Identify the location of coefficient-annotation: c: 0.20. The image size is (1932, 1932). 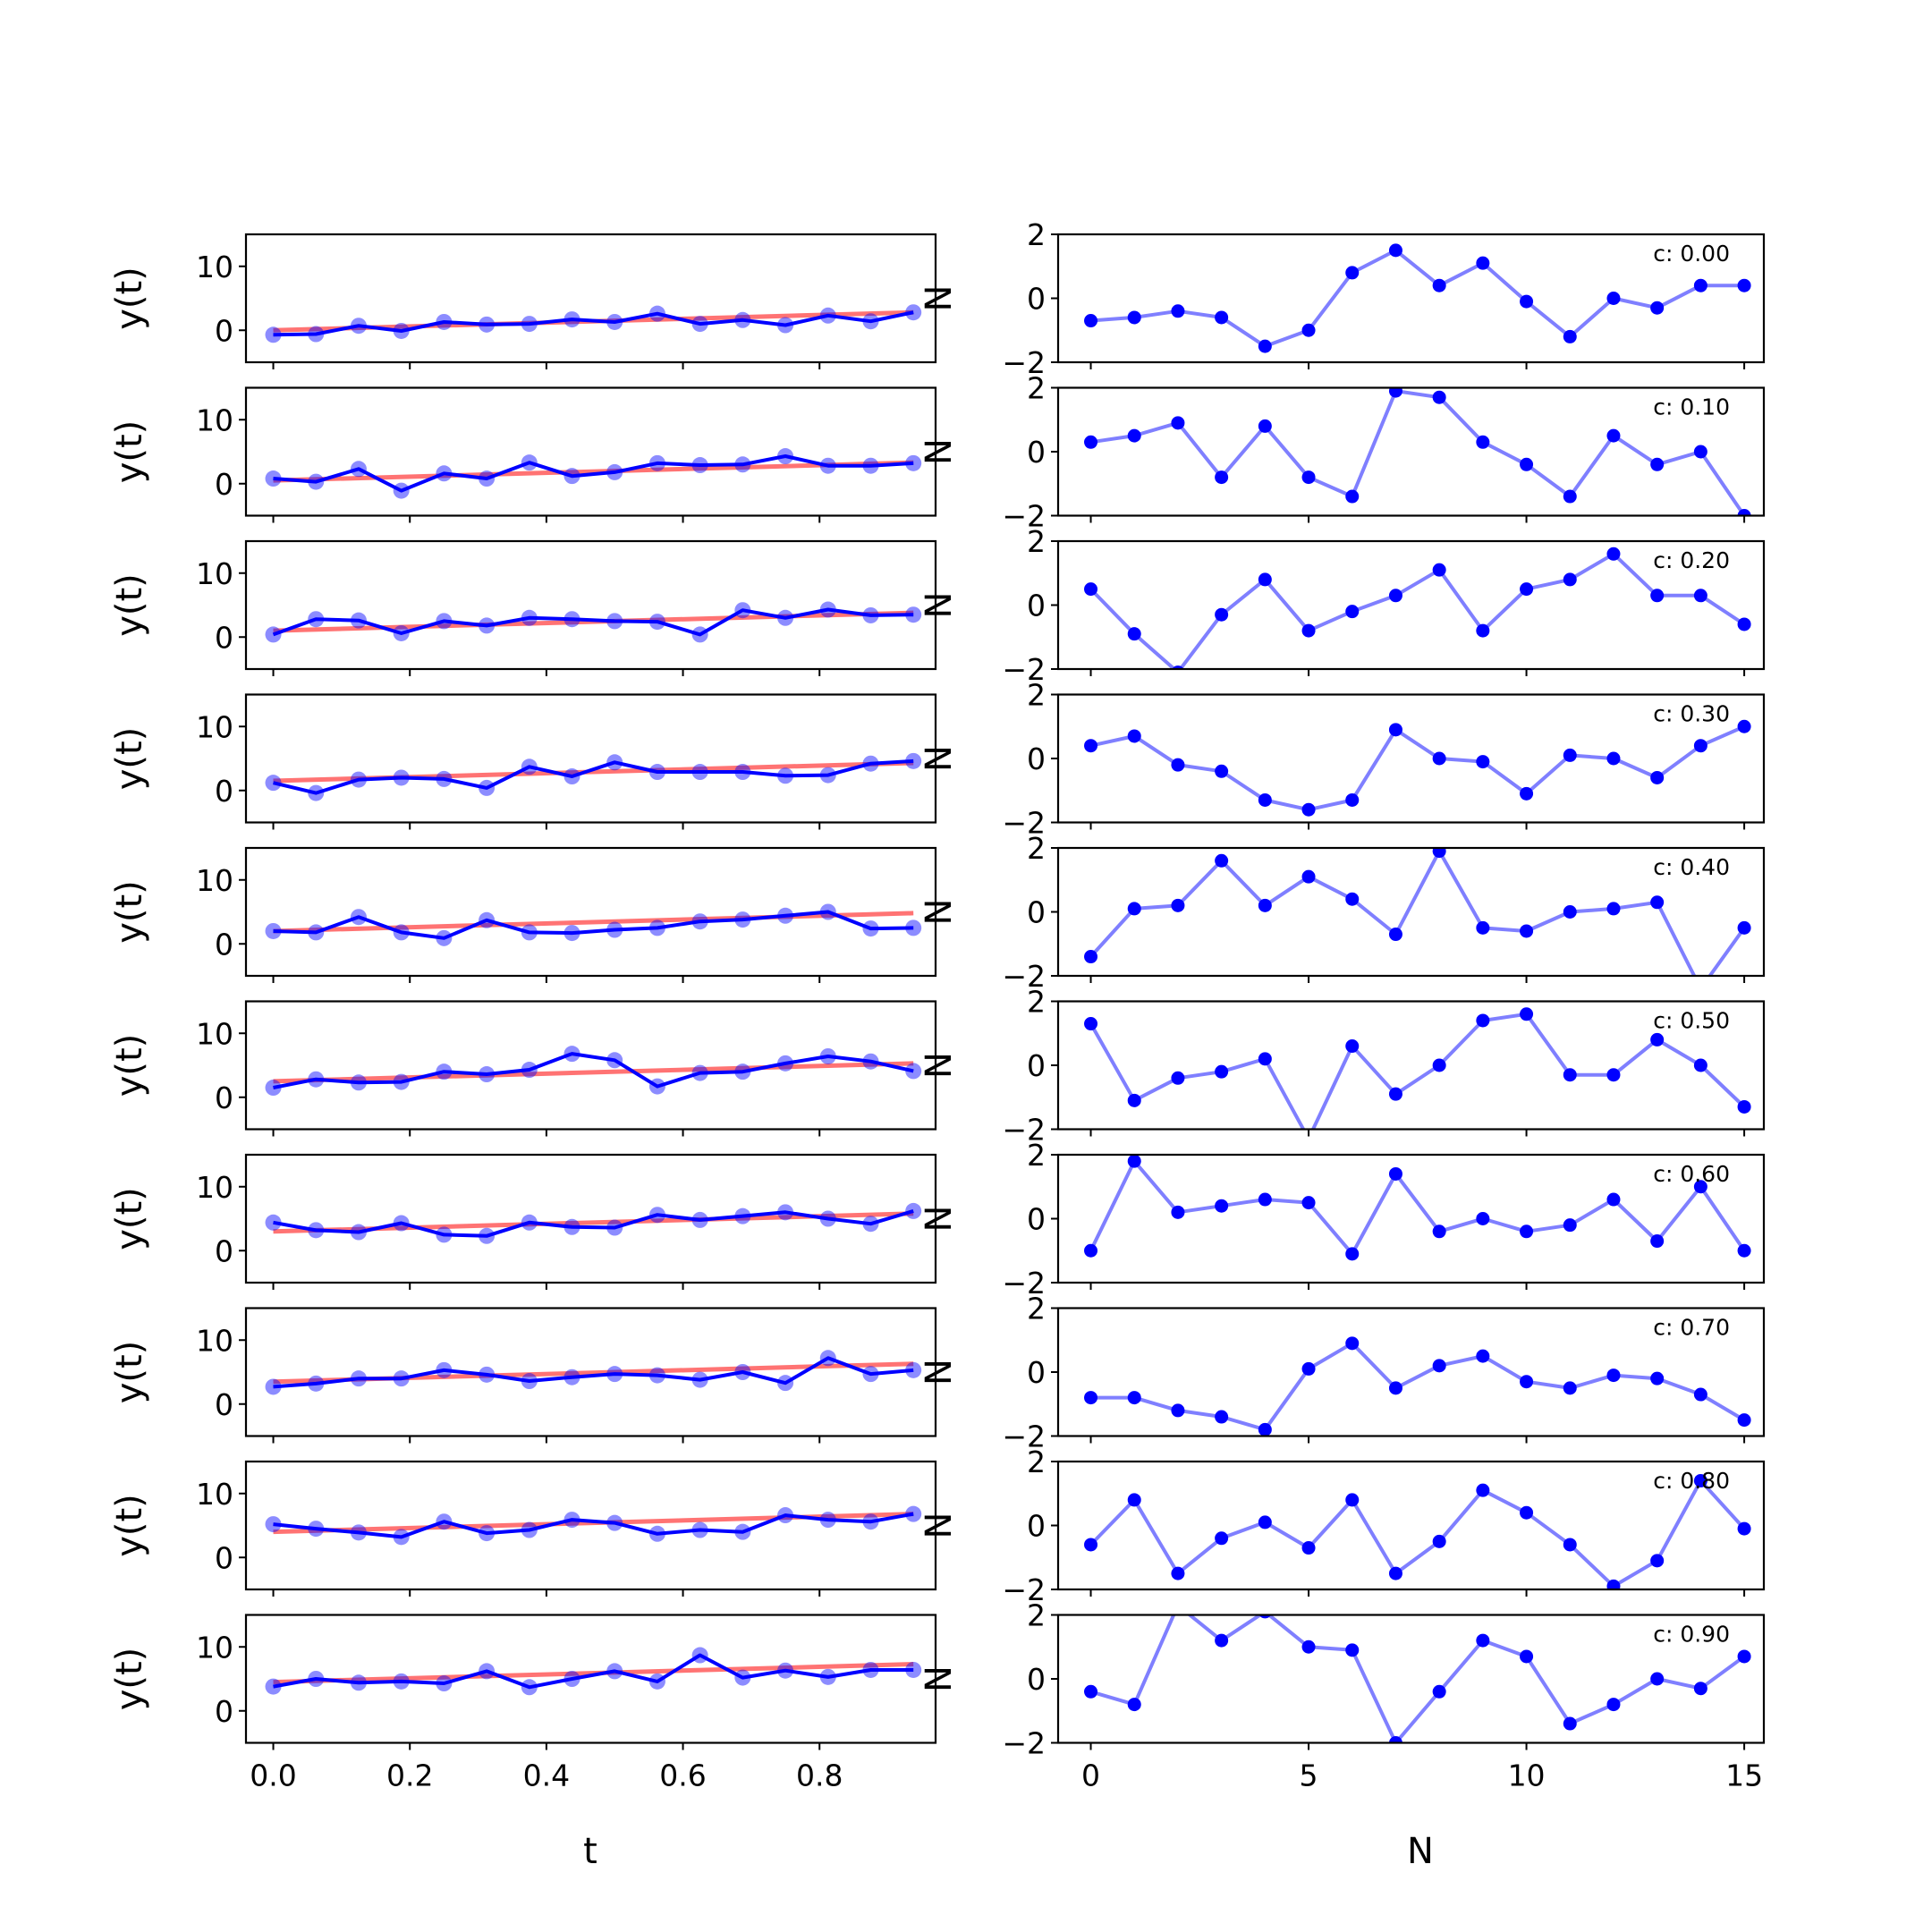
(1691, 560).